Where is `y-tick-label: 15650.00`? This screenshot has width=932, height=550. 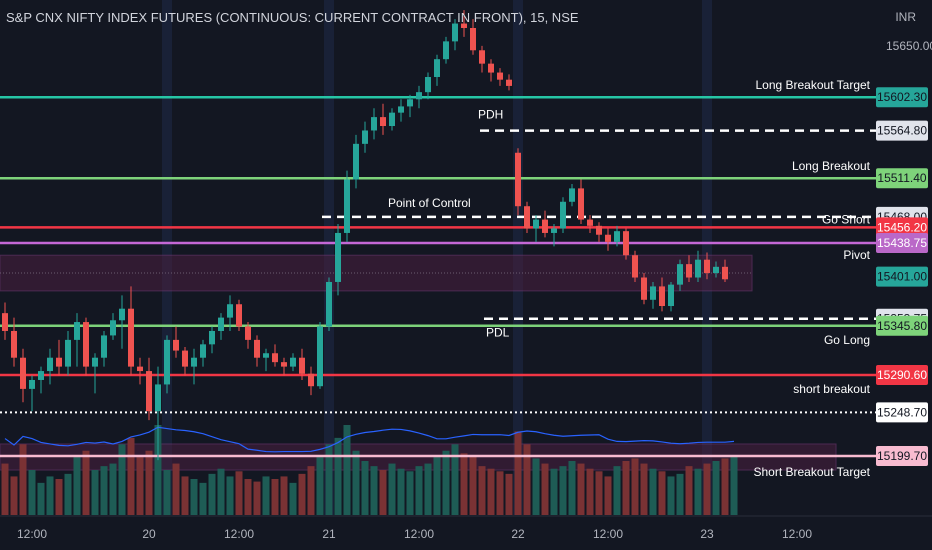
y-tick-label: 15650.00 is located at coordinates (909, 46).